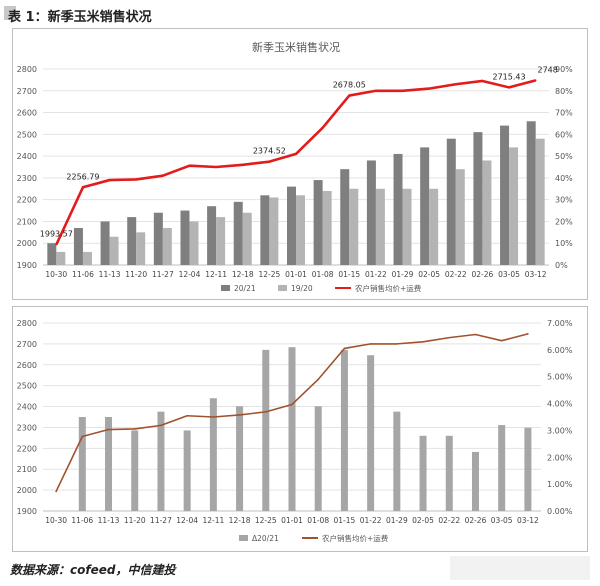  What do you see at coordinates (27, 91) in the screenshot?
I see `y-tick-label: 2700` at bounding box center [27, 91].